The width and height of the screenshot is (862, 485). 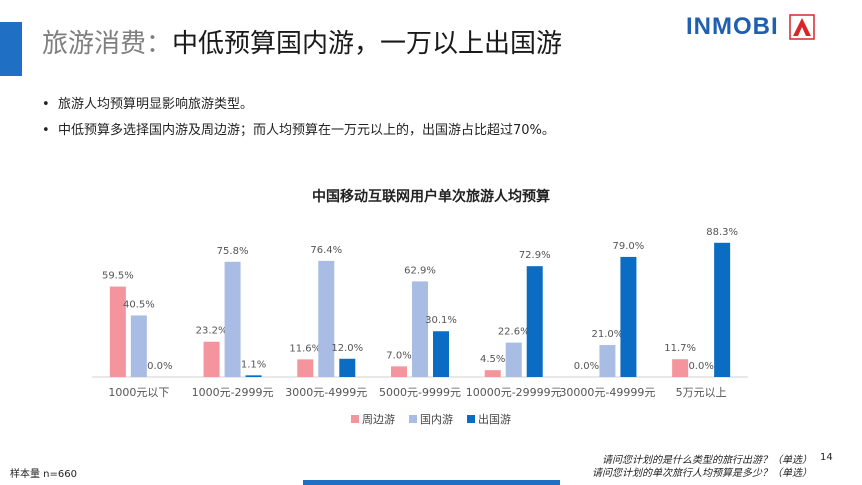 I want to click on logo-mark-icon, so click(x=801, y=27).